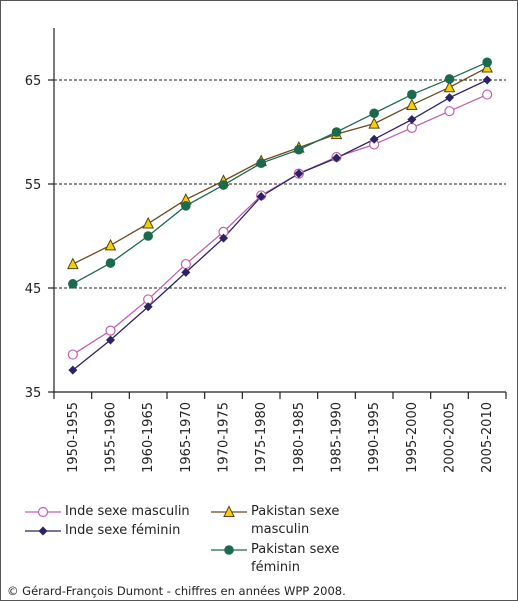 Image resolution: width=518 pixels, height=602 pixels. Describe the element at coordinates (261, 437) in the screenshot. I see `x-tick-label: 1975-1980` at that location.